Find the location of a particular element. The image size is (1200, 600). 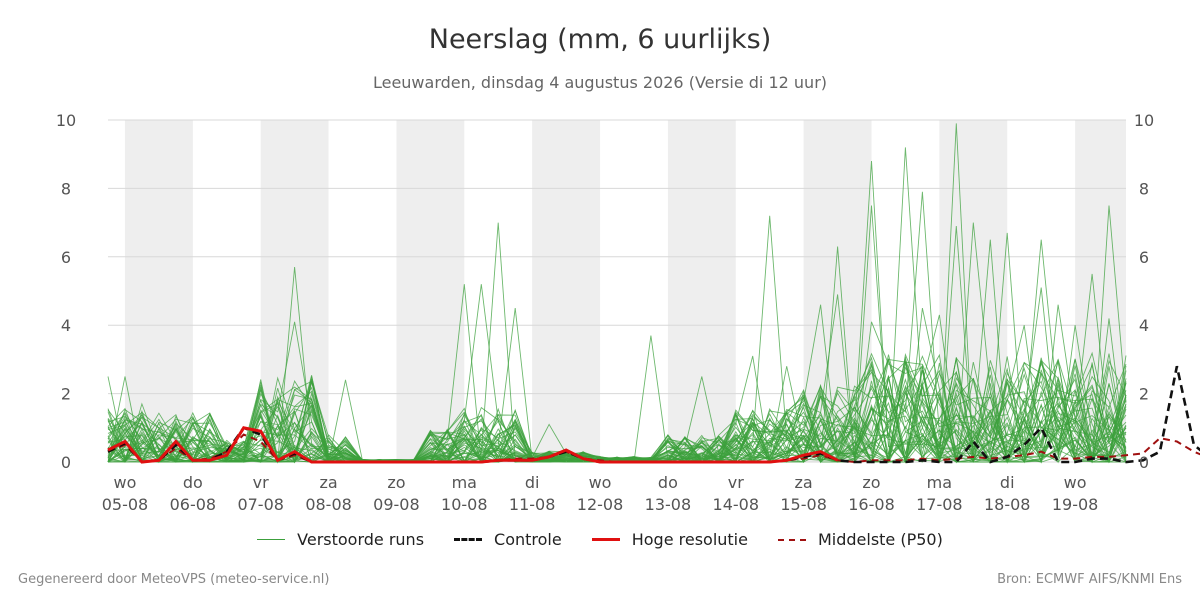

legend-item-control: Controle is located at coordinates (508, 539).